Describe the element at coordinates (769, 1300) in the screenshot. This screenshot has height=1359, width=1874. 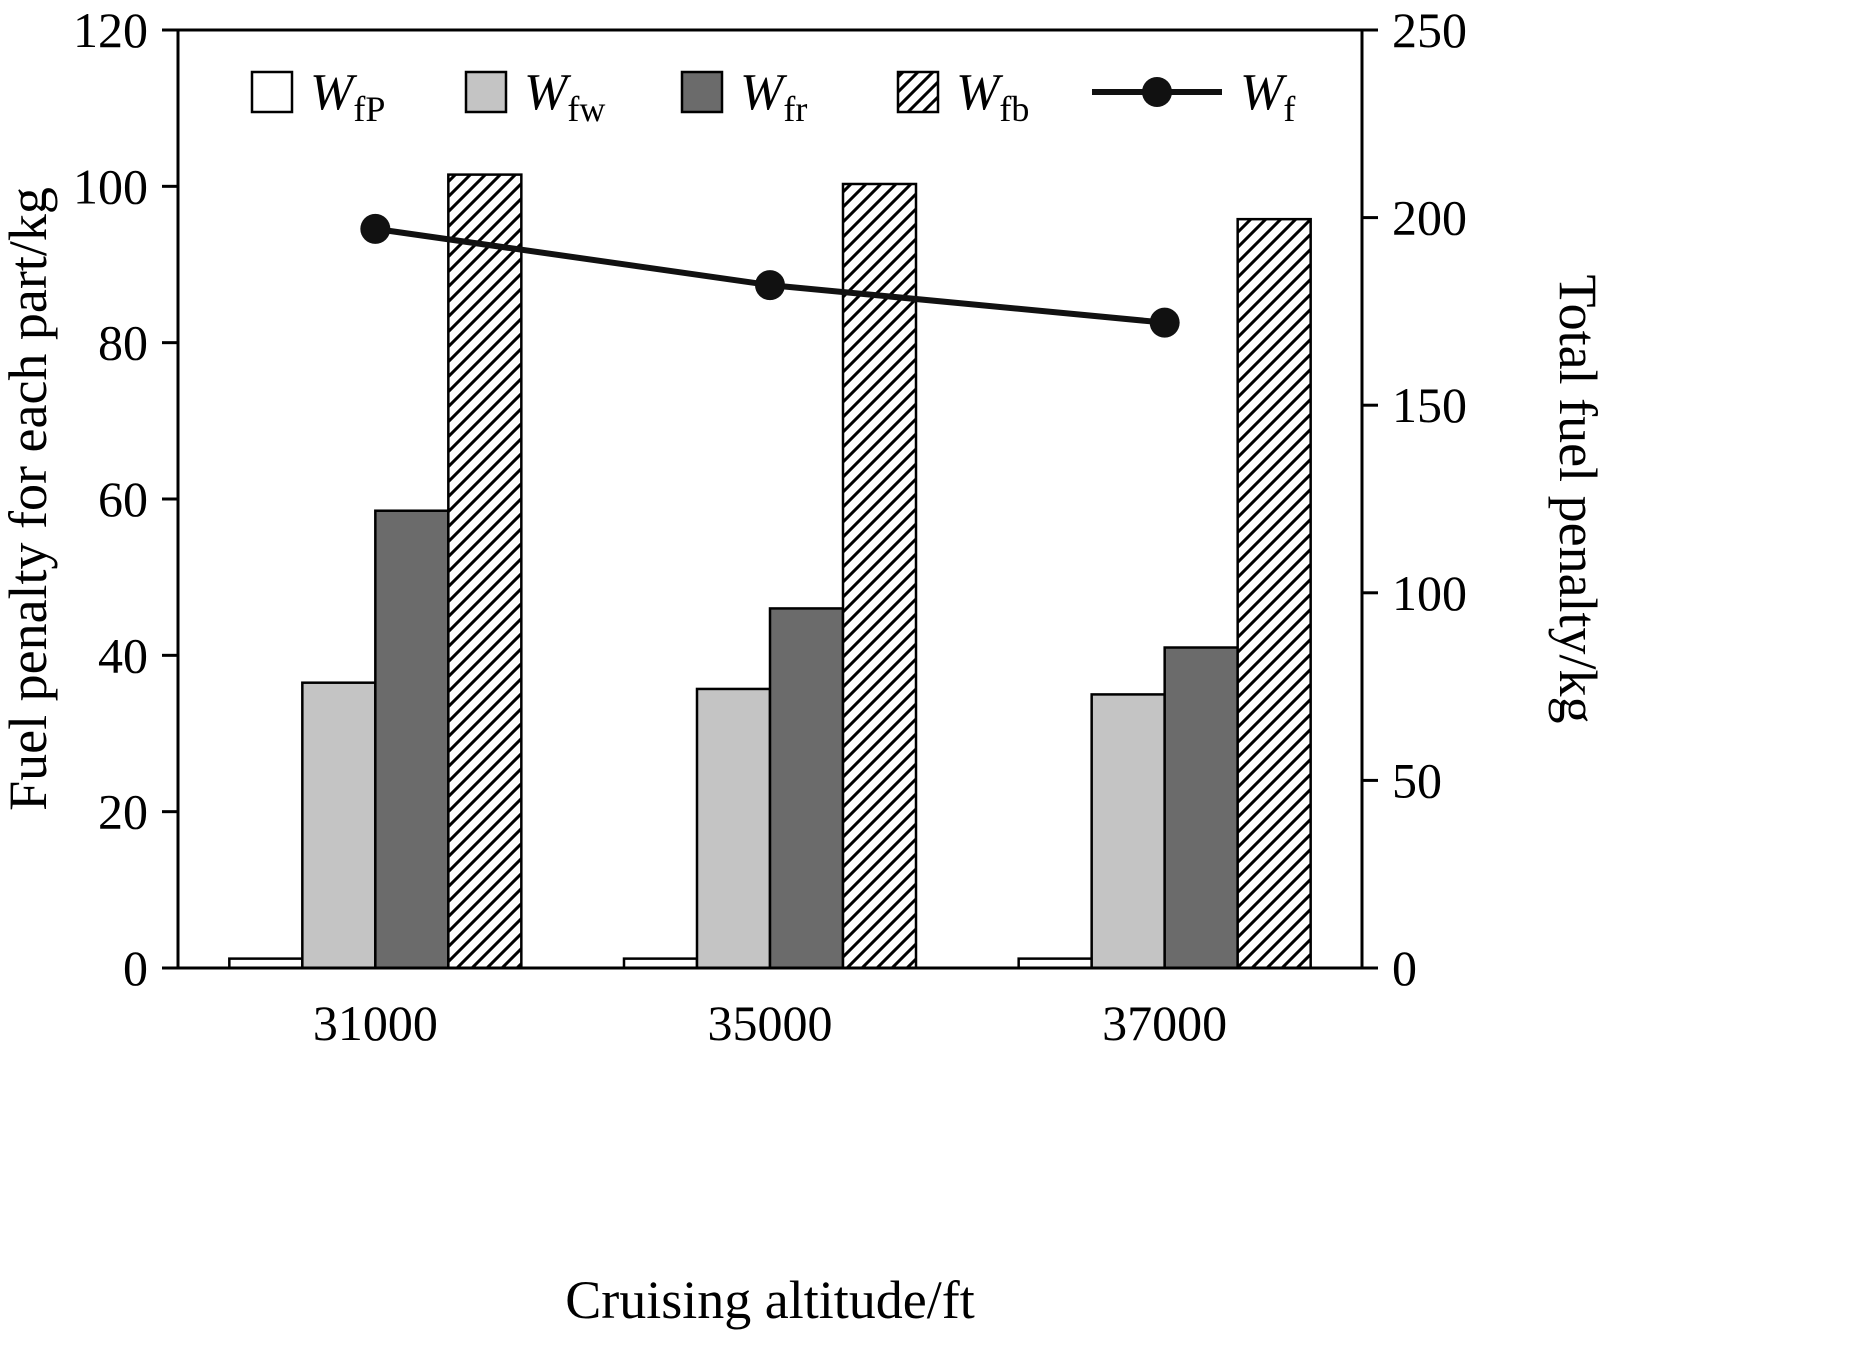
I see `x-axis-title: Cruising altitude/ft` at that location.